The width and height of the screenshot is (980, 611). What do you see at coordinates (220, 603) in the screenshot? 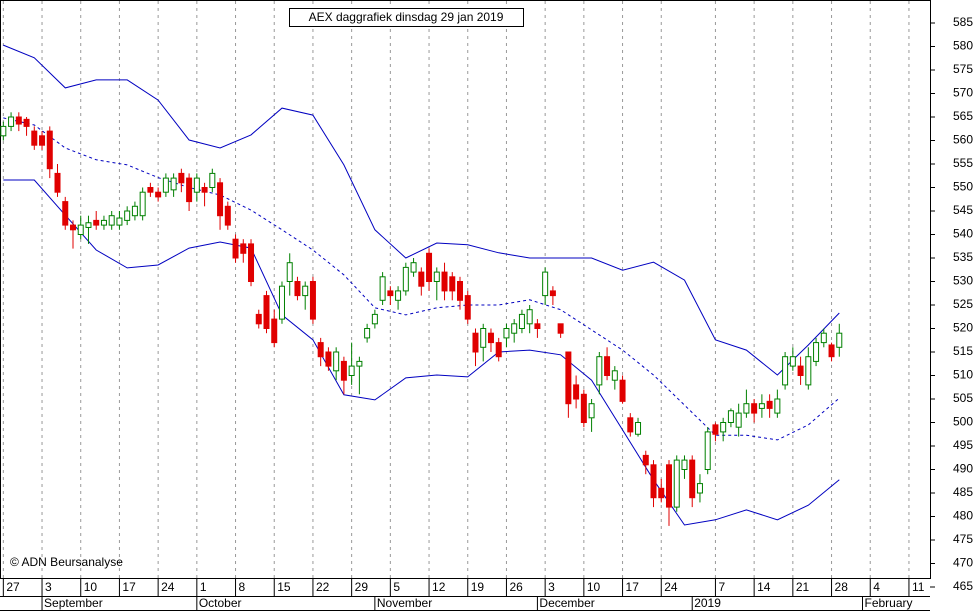
I see `month-label: October` at bounding box center [220, 603].